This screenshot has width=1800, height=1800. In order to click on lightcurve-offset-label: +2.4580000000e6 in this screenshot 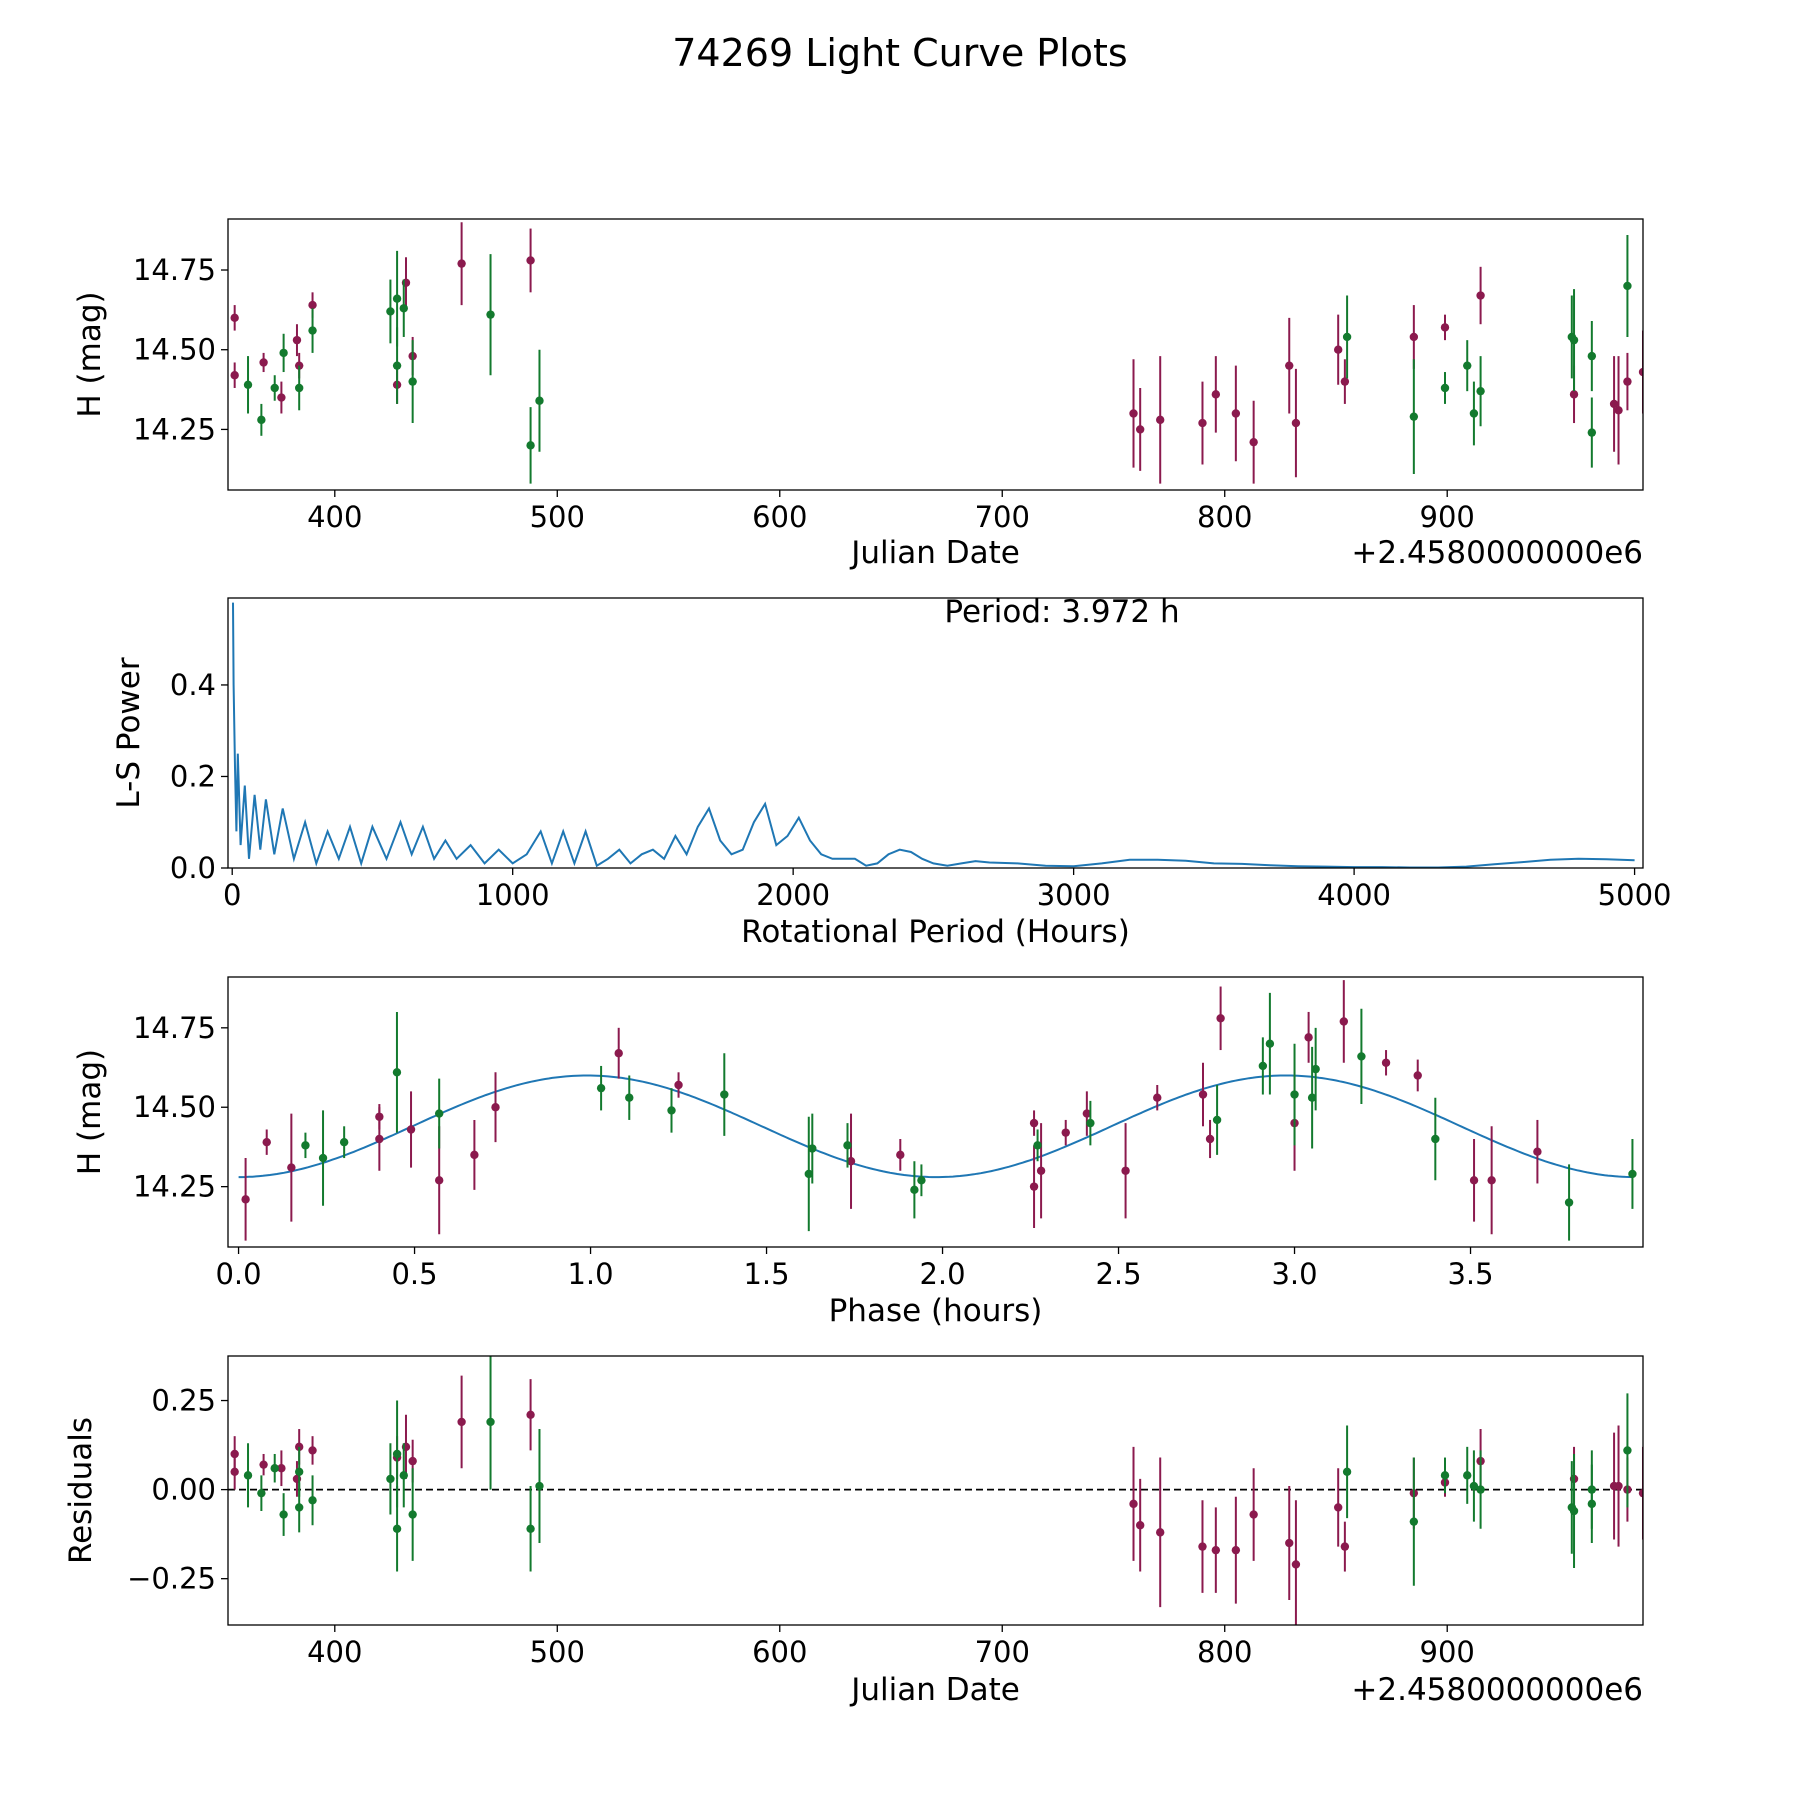, I will do `click(1497, 553)`.